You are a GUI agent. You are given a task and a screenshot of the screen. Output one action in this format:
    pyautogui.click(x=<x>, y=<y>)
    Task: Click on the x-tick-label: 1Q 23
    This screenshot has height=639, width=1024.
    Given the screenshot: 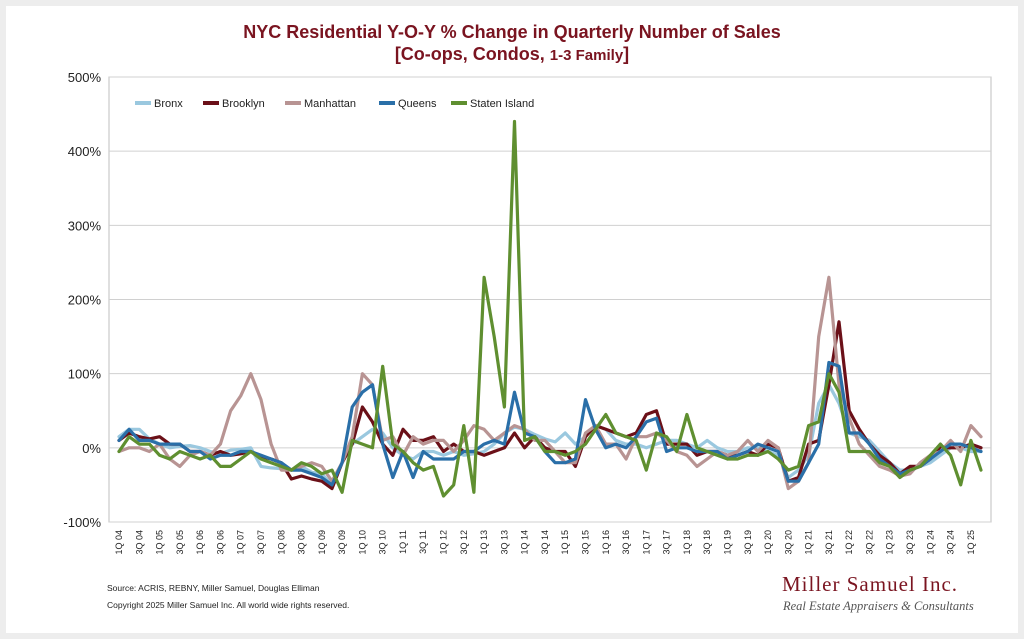 What is the action you would take?
    pyautogui.click(x=890, y=542)
    